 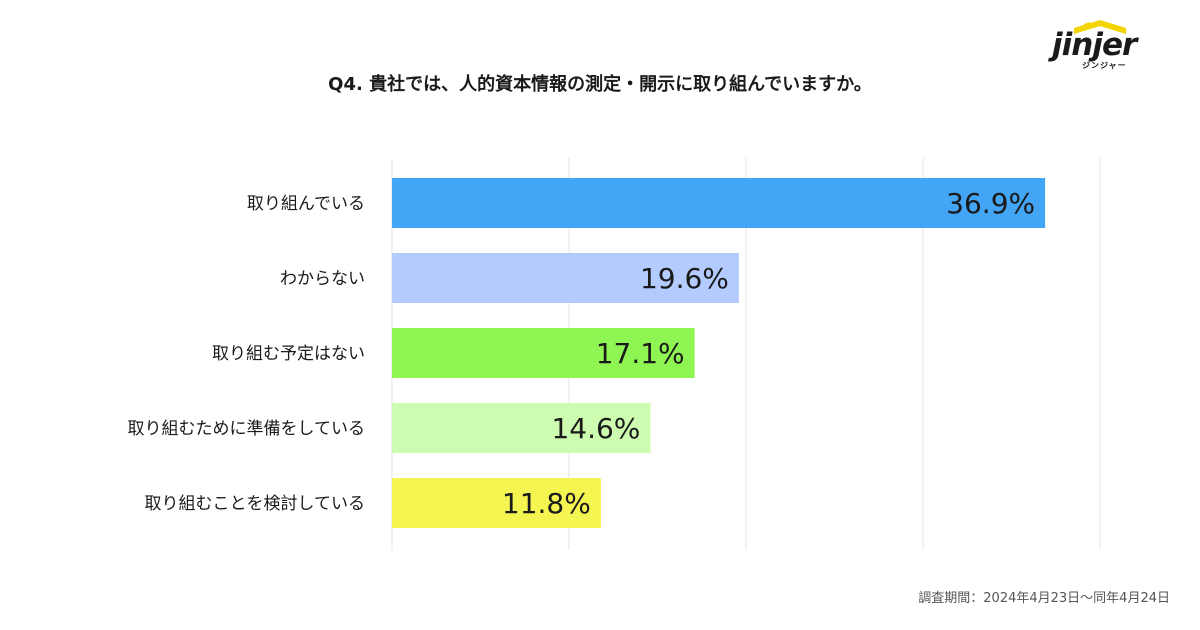 What do you see at coordinates (247, 429) in the screenshot?
I see `category-label-4: 取り組むために準備をしている` at bounding box center [247, 429].